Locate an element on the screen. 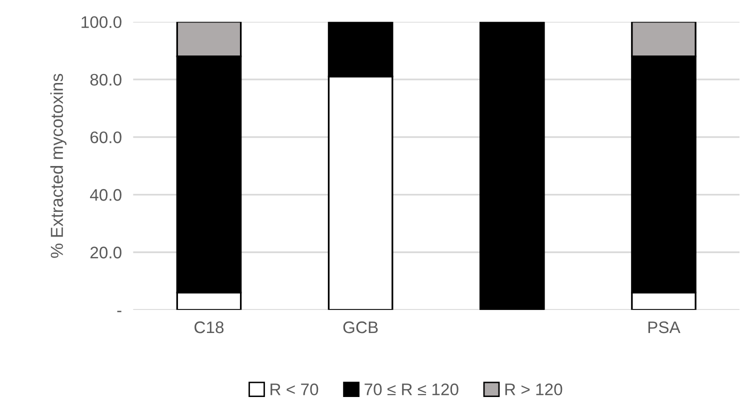 The width and height of the screenshot is (744, 404). legend-label: 70 ≤ R ≤ 120 is located at coordinates (411, 390).